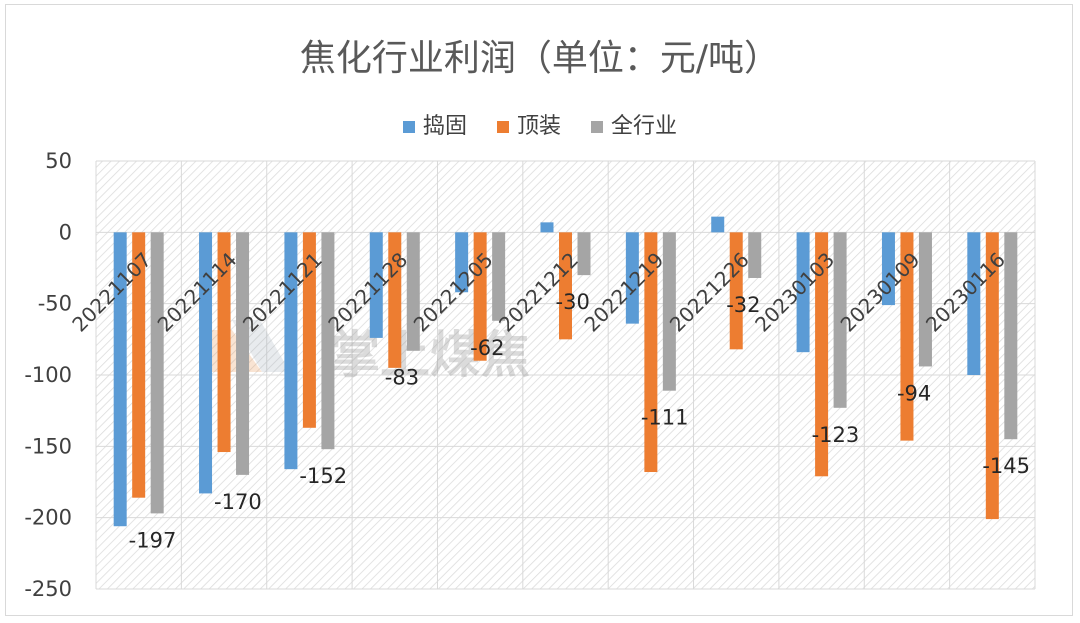 This screenshot has height=623, width=1080. Describe the element at coordinates (836, 435) in the screenshot. I see `data-label: -123` at that location.